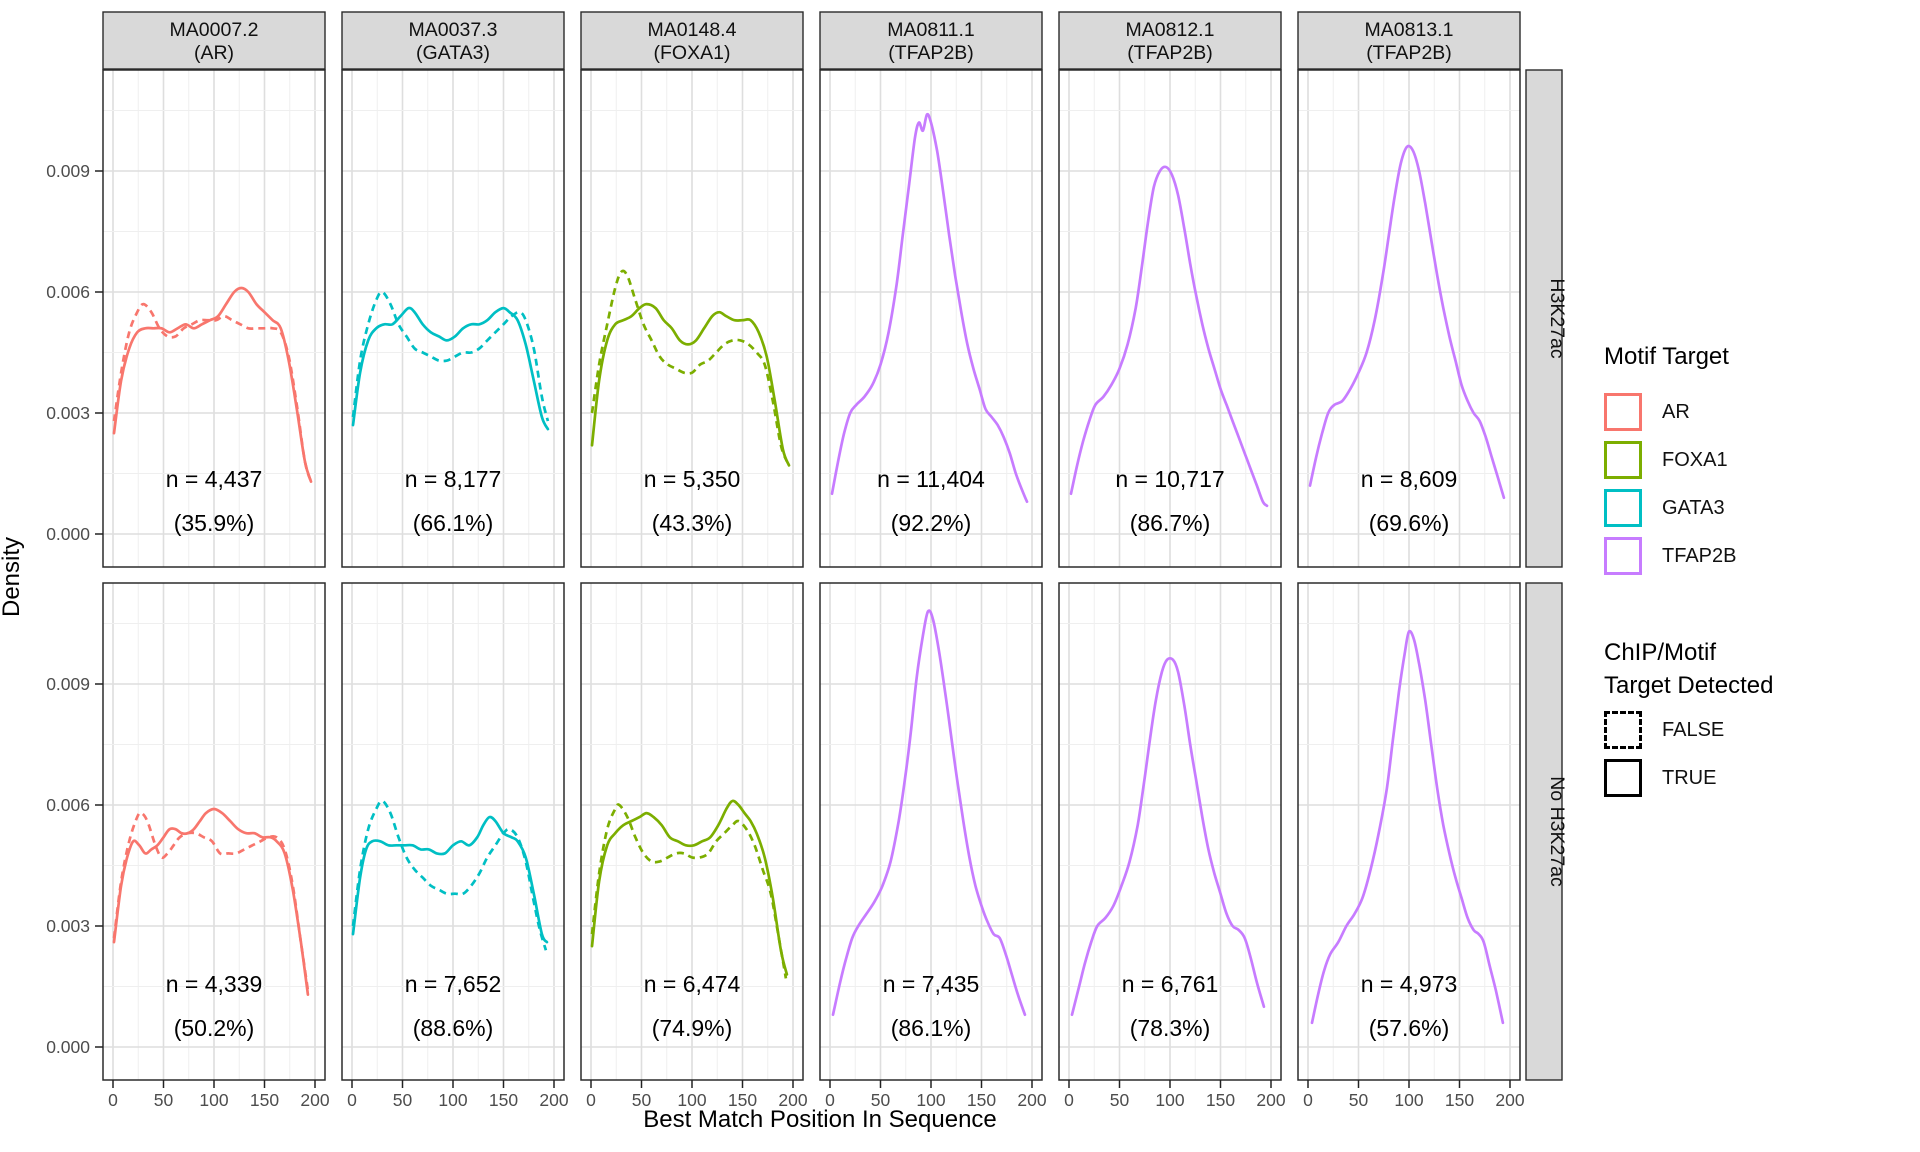  Describe the element at coordinates (68, 926) in the screenshot. I see `y-tick-label: 0.003` at that location.